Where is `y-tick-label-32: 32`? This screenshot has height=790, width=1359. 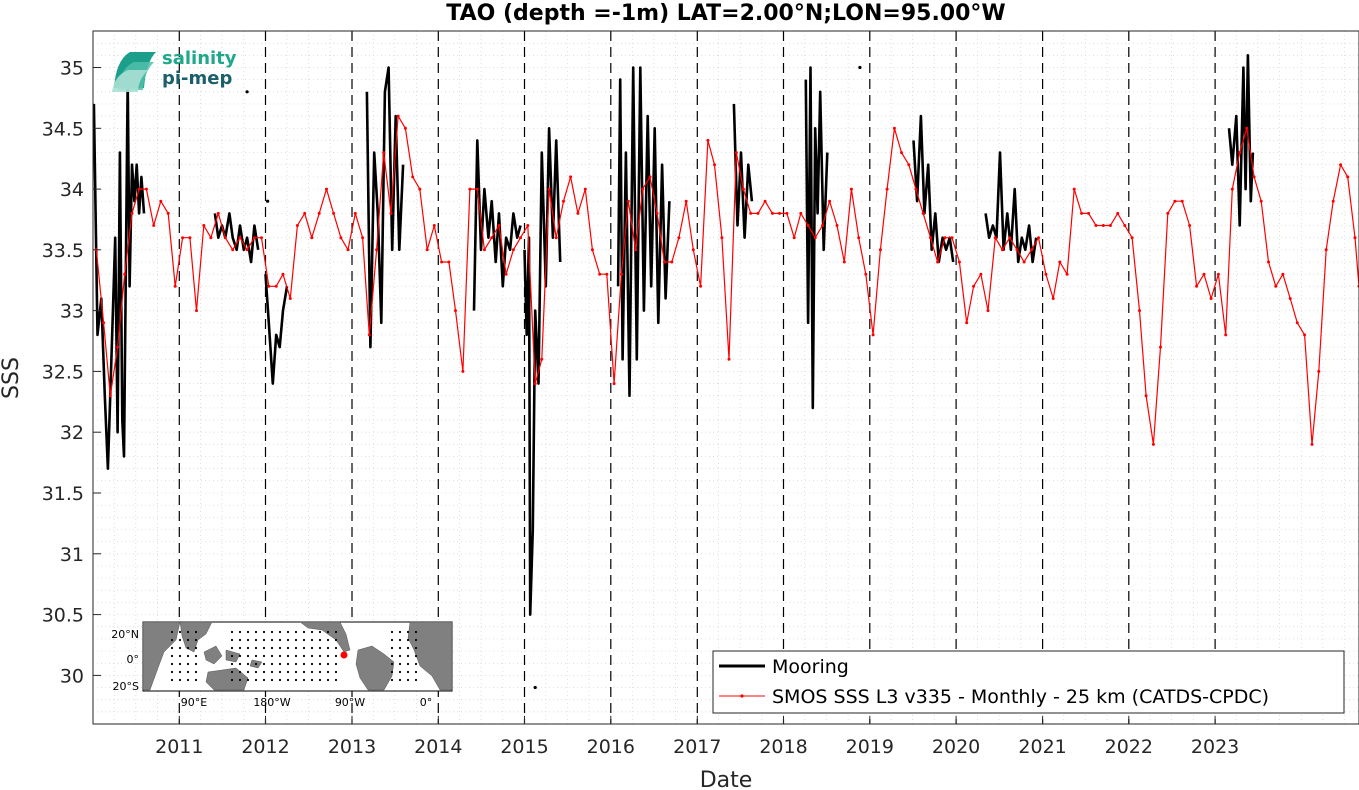
y-tick-label-32: 32 is located at coordinates (72, 433).